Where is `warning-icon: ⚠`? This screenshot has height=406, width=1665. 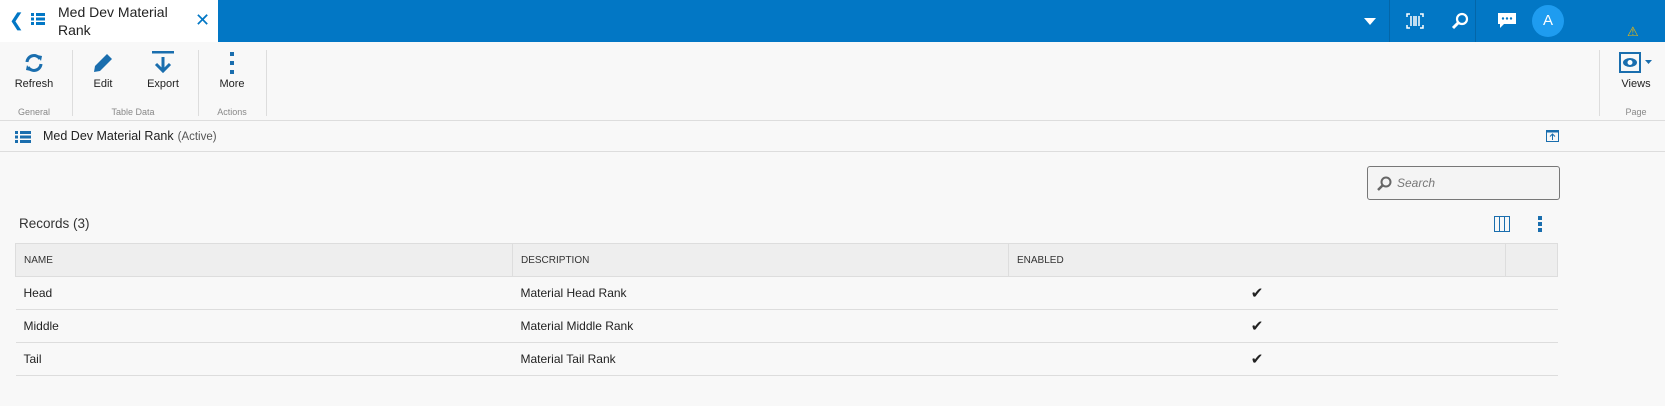 warning-icon: ⚠ is located at coordinates (1633, 31).